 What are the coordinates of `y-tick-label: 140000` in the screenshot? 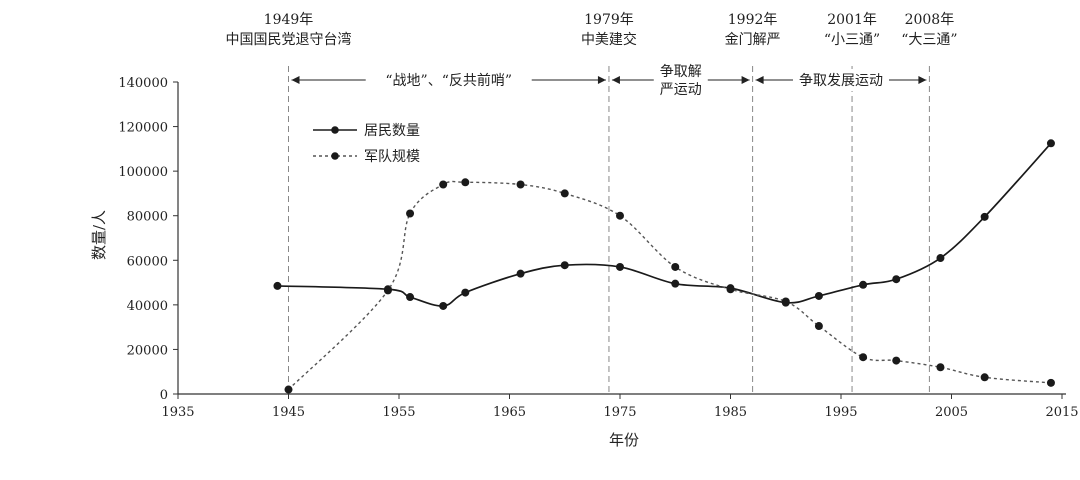 It's located at (143, 83).